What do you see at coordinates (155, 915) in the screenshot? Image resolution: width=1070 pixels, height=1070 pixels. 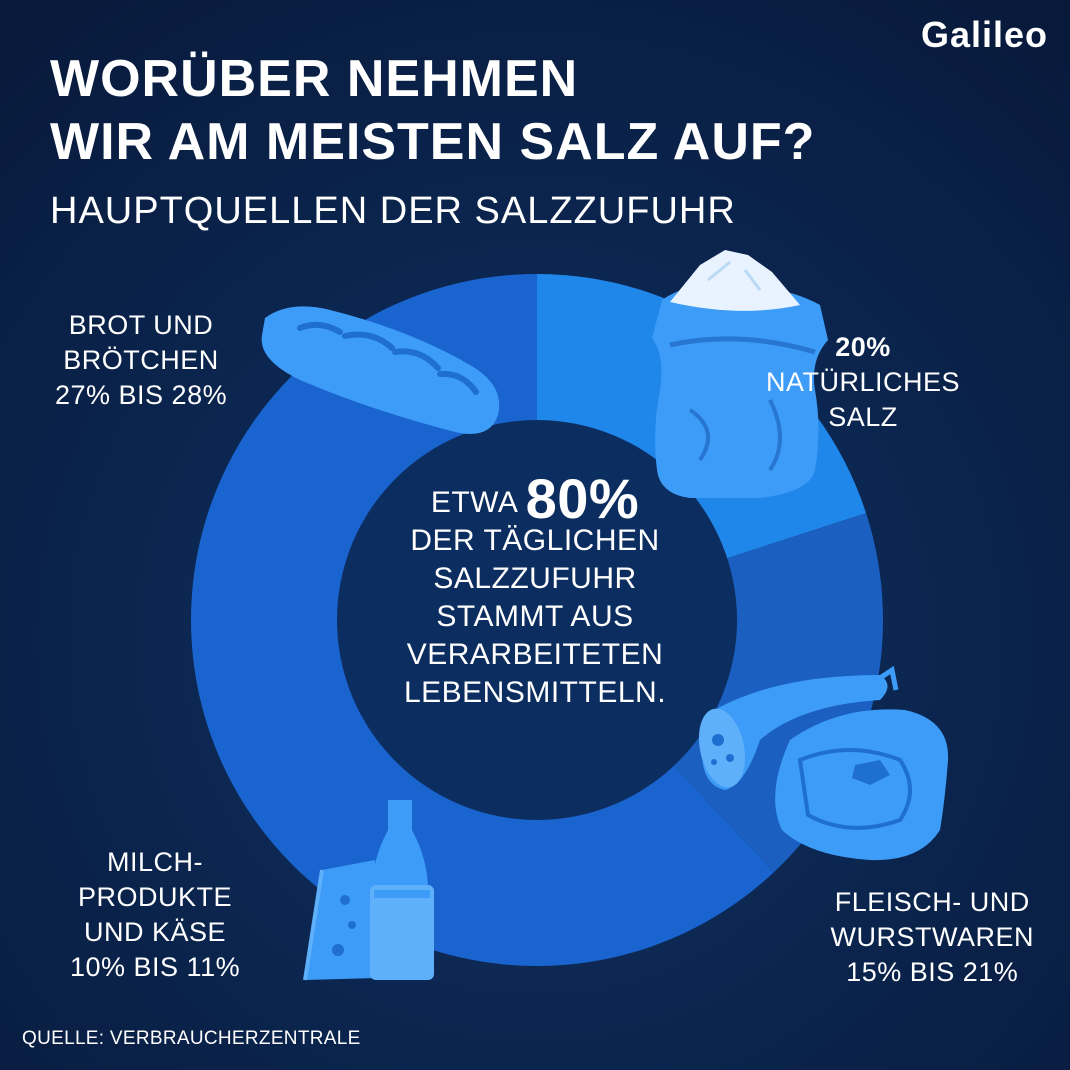 I see `label-dairy: MILCH- PRODUKTE UND KÄSE 10% BIS 11%` at bounding box center [155, 915].